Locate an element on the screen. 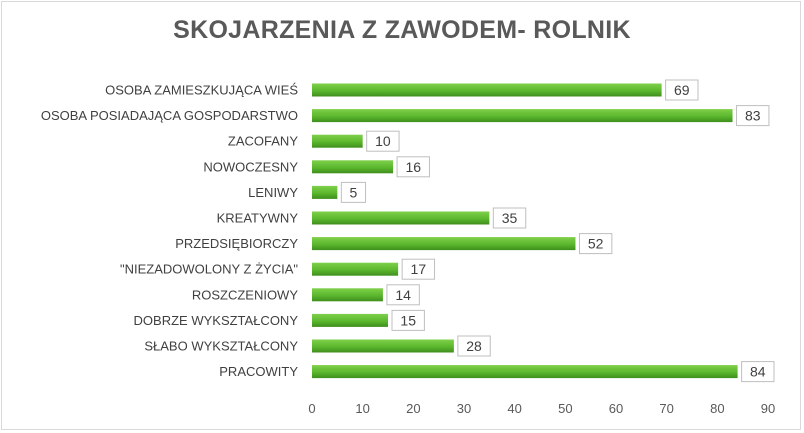  data-label: 5 is located at coordinates (353, 192).